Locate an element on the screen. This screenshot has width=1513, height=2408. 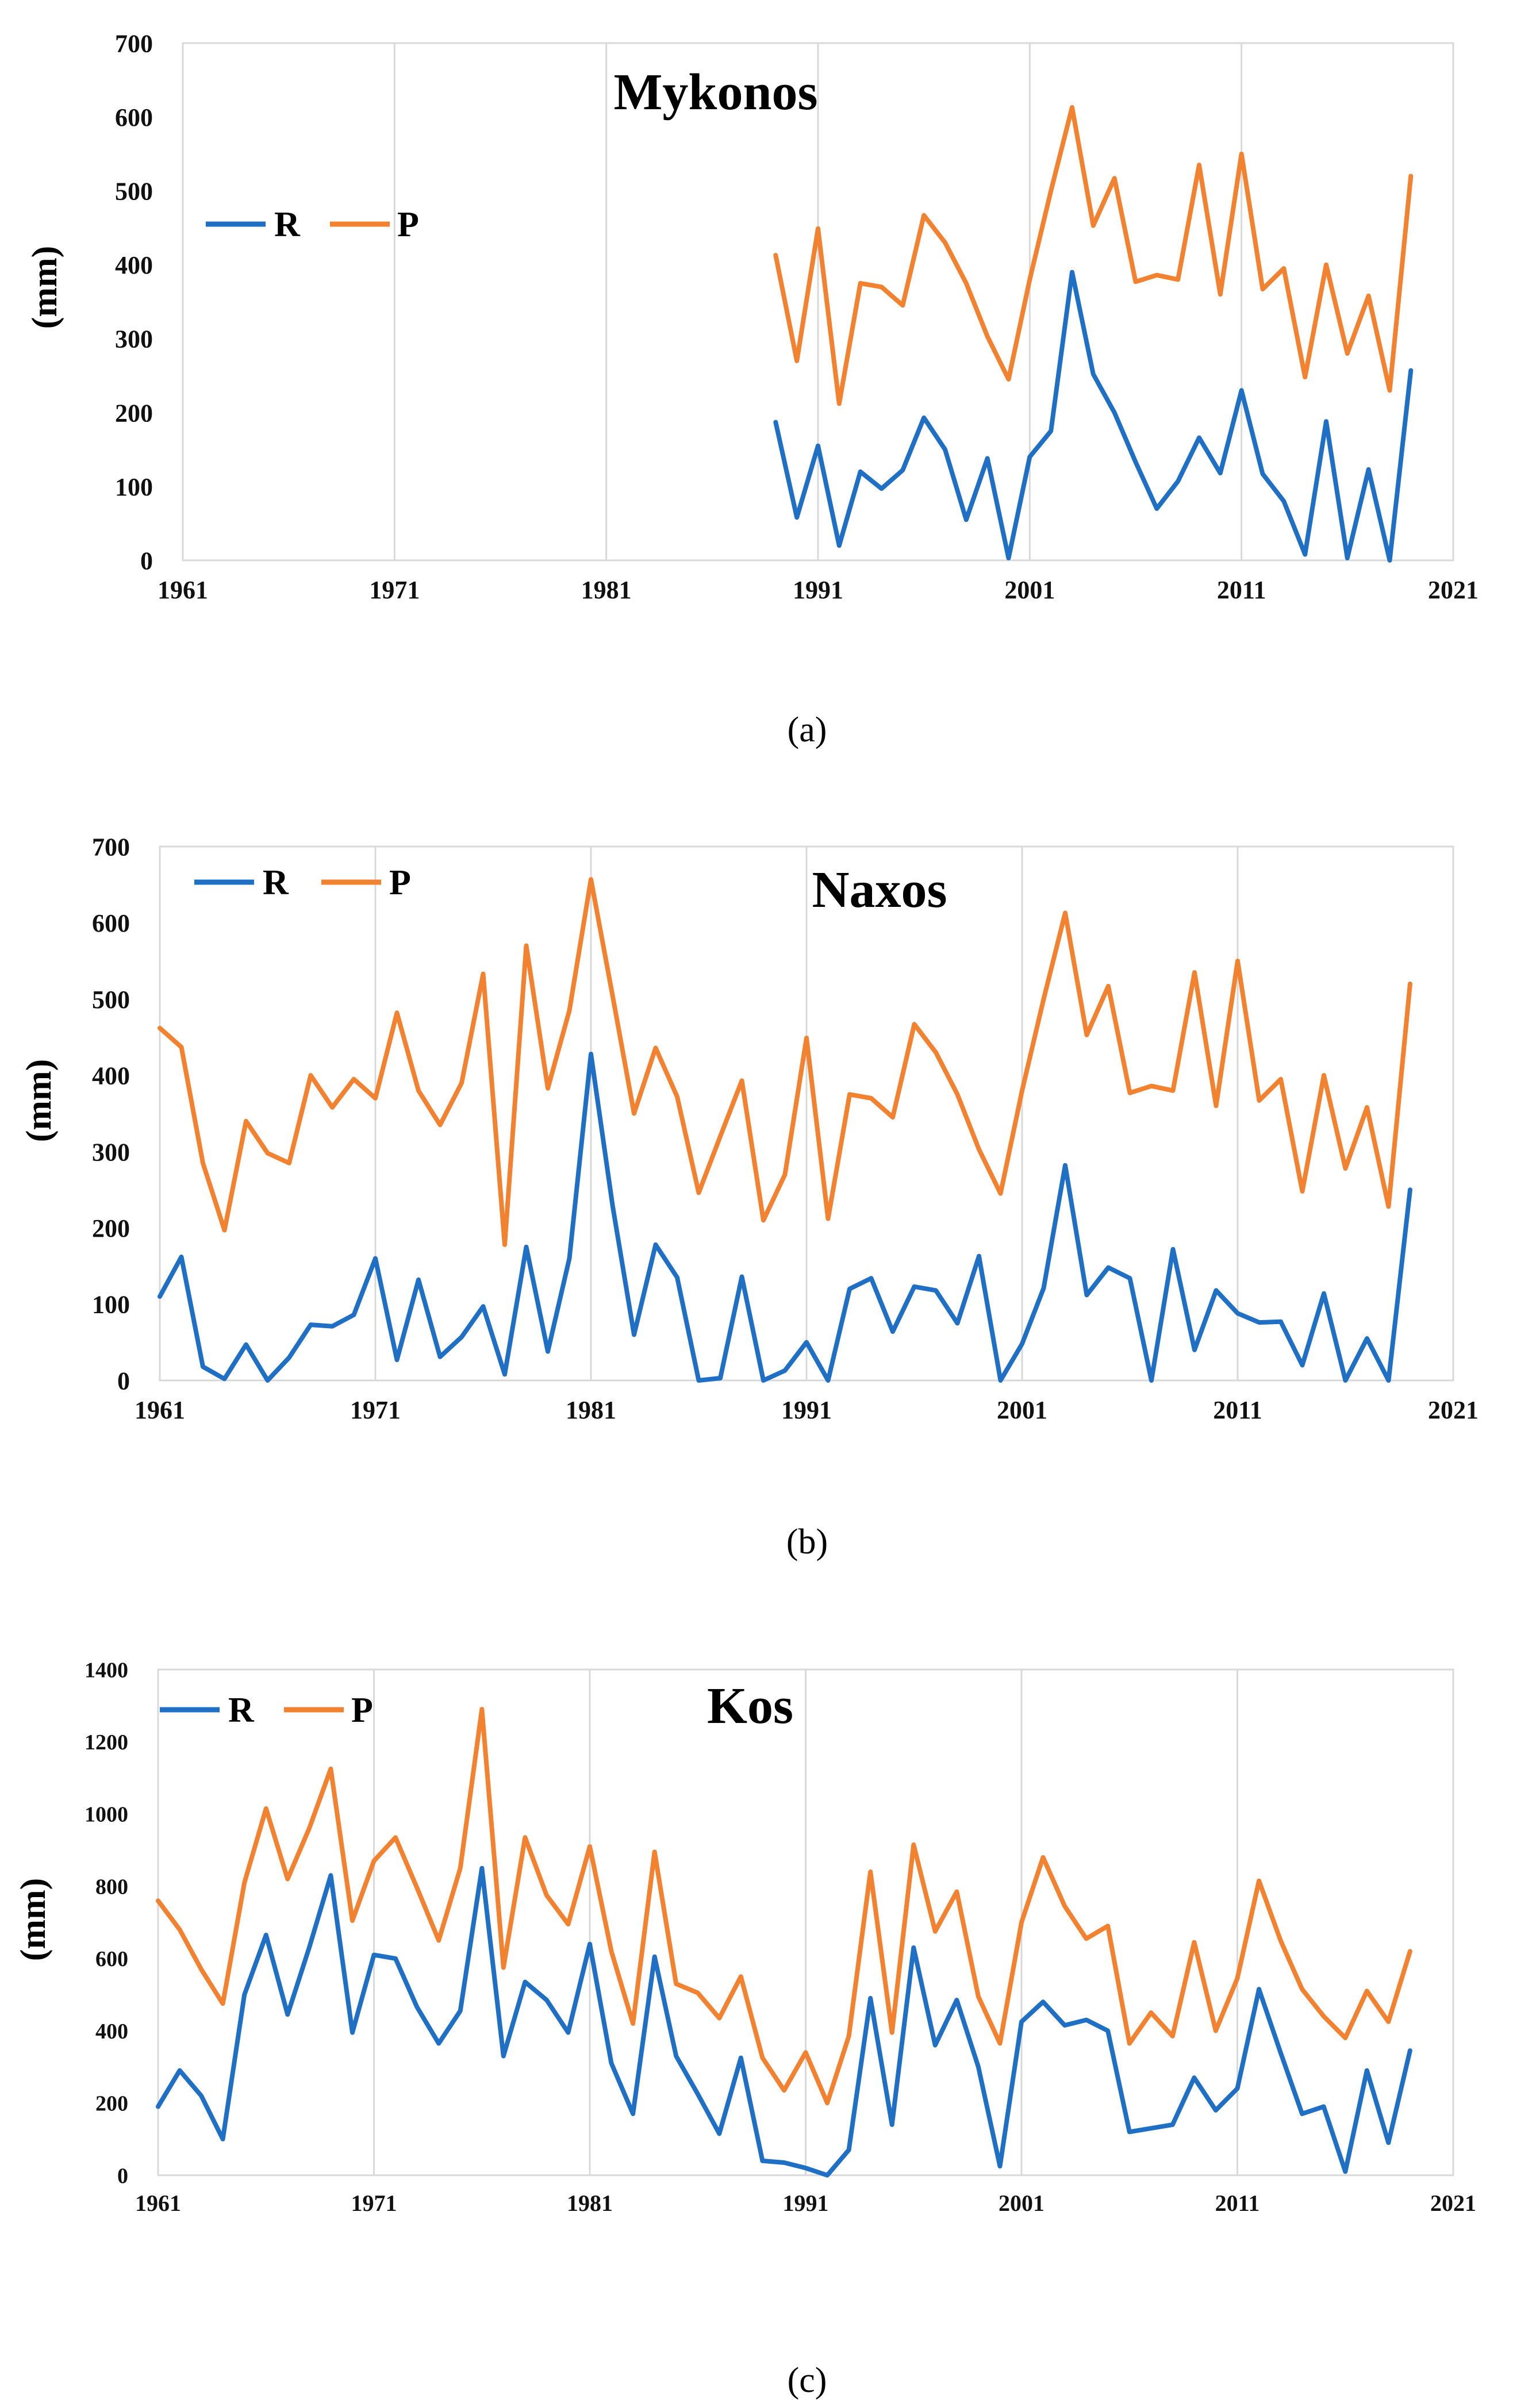
naxos-y-tick-label: 300 is located at coordinates (111, 1152).